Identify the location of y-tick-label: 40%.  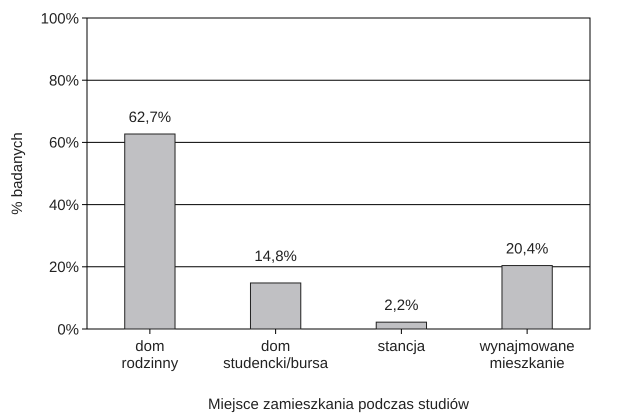
(63, 205).